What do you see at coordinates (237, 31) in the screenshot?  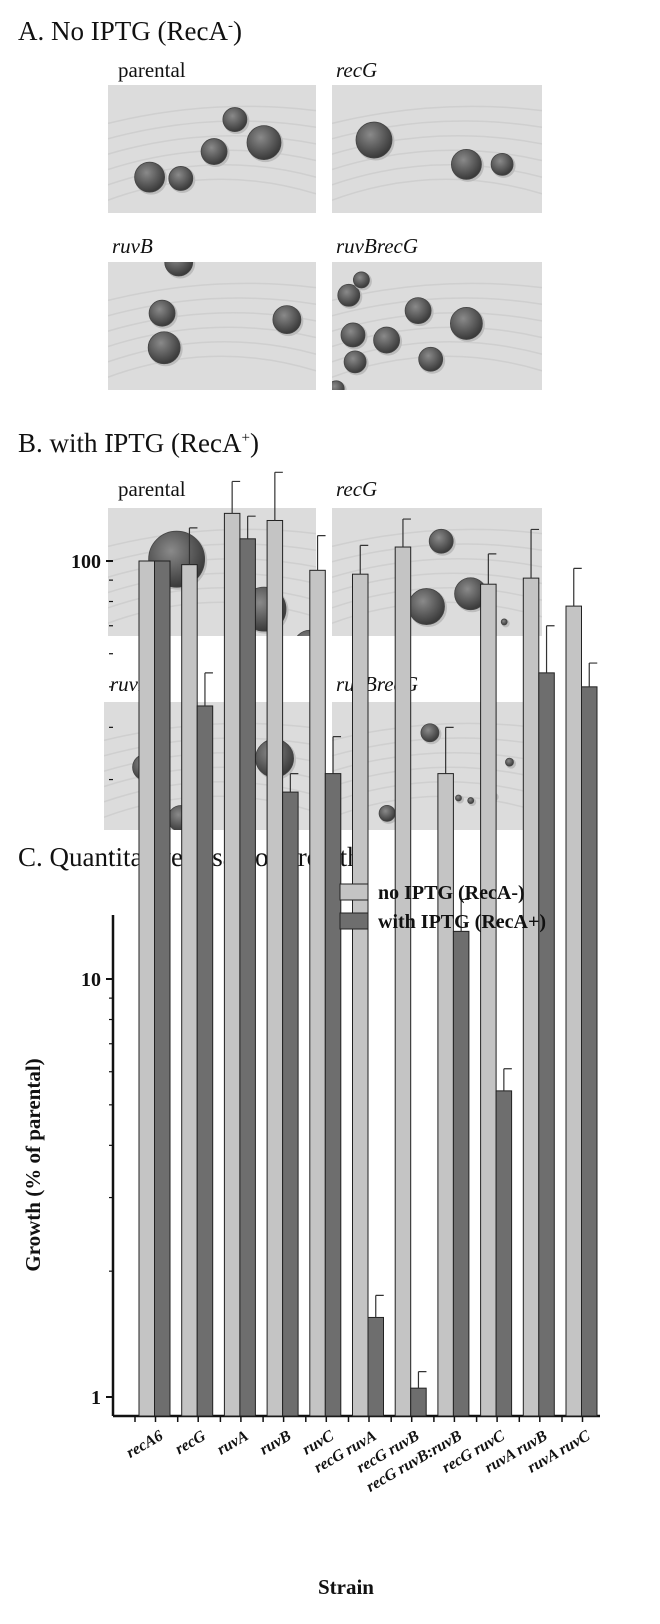 I see `section-a-title-end: )` at bounding box center [237, 31].